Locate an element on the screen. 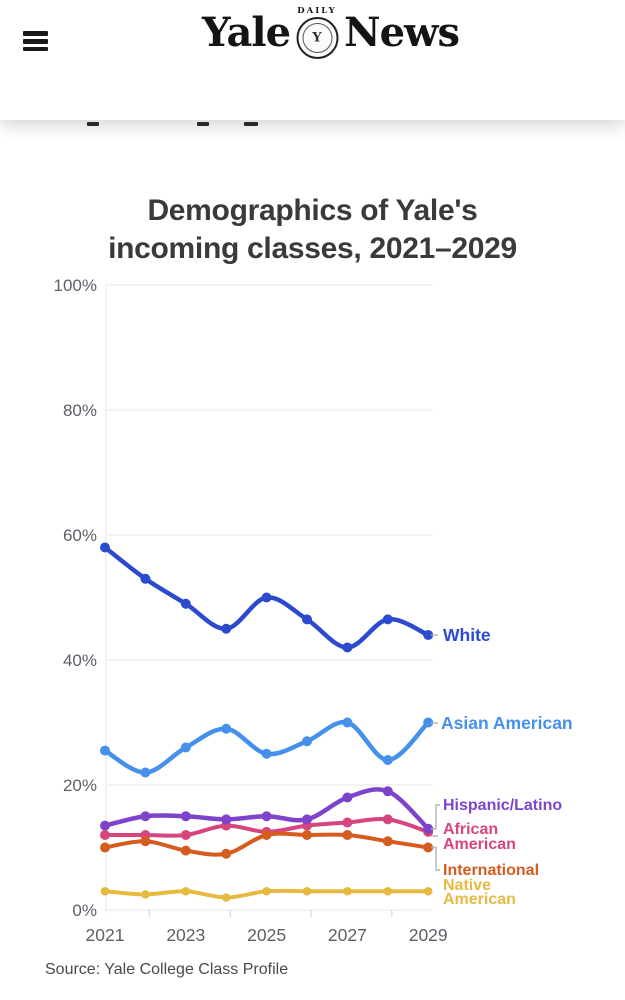 This screenshot has width=625, height=1000. y-tick-label: 80% is located at coordinates (80, 410).